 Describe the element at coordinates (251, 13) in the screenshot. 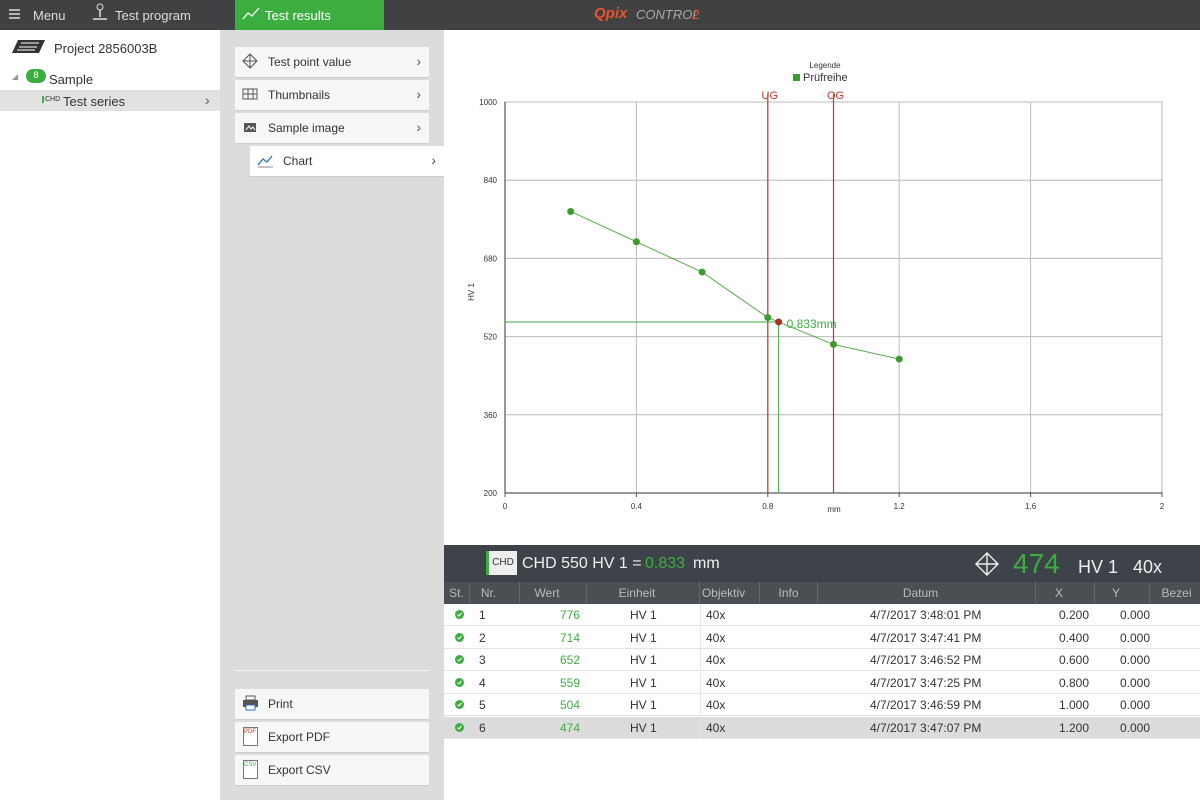

I see `results-icon` at that location.